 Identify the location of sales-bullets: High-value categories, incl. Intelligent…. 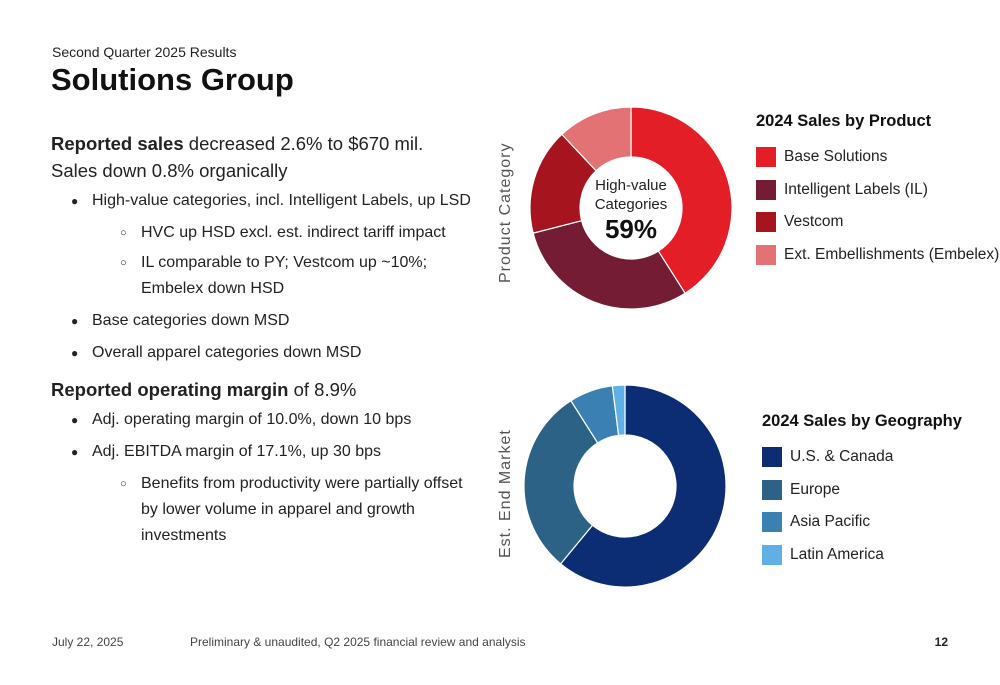
(266, 277).